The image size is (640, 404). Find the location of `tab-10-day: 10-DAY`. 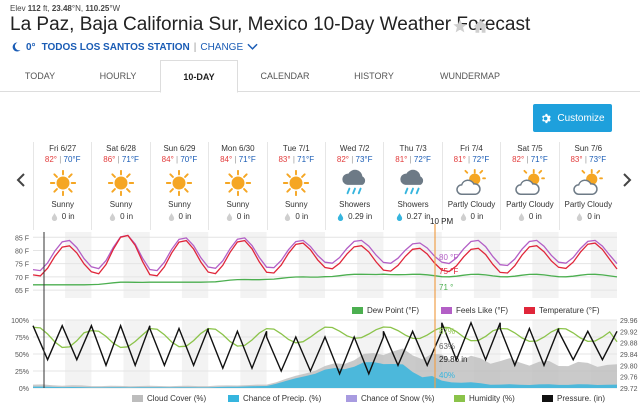

tab-10-day: 10-DAY is located at coordinates (199, 76).